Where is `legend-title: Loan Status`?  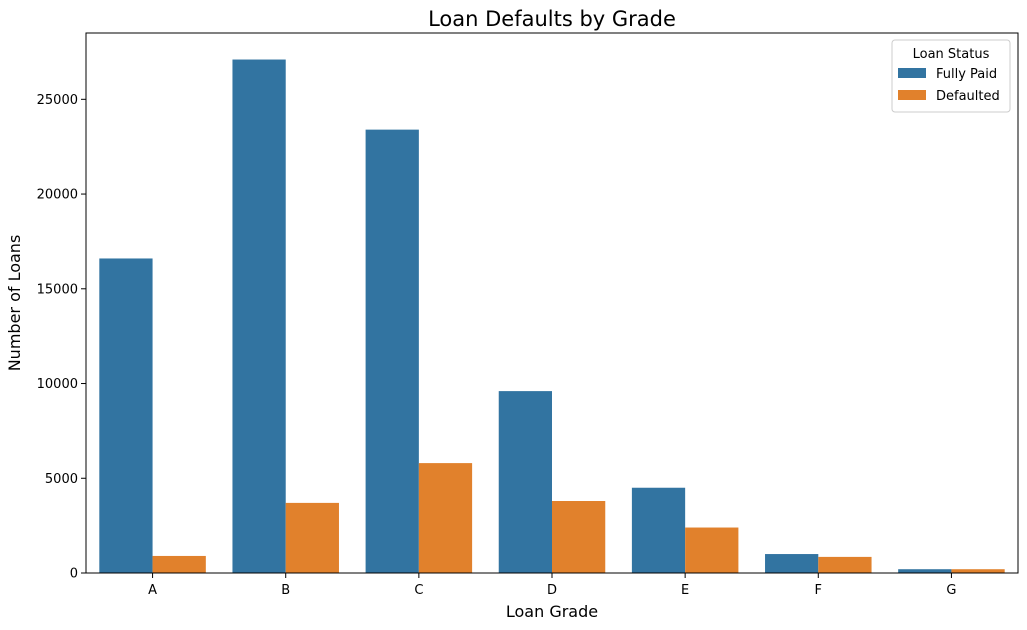
legend-title: Loan Status is located at coordinates (951, 54).